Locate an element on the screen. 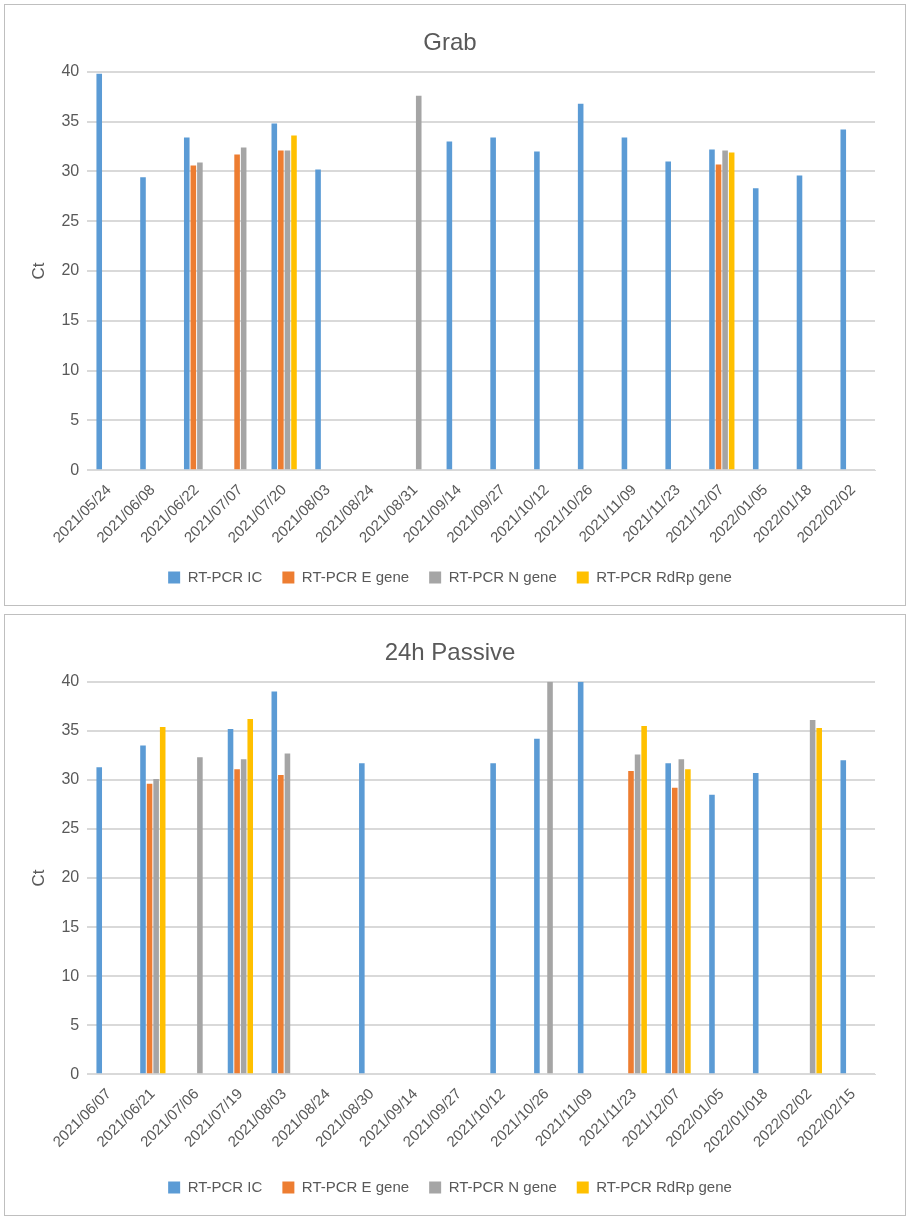 This screenshot has height=1230, width=913. chart-title: Grab is located at coordinates (450, 42).